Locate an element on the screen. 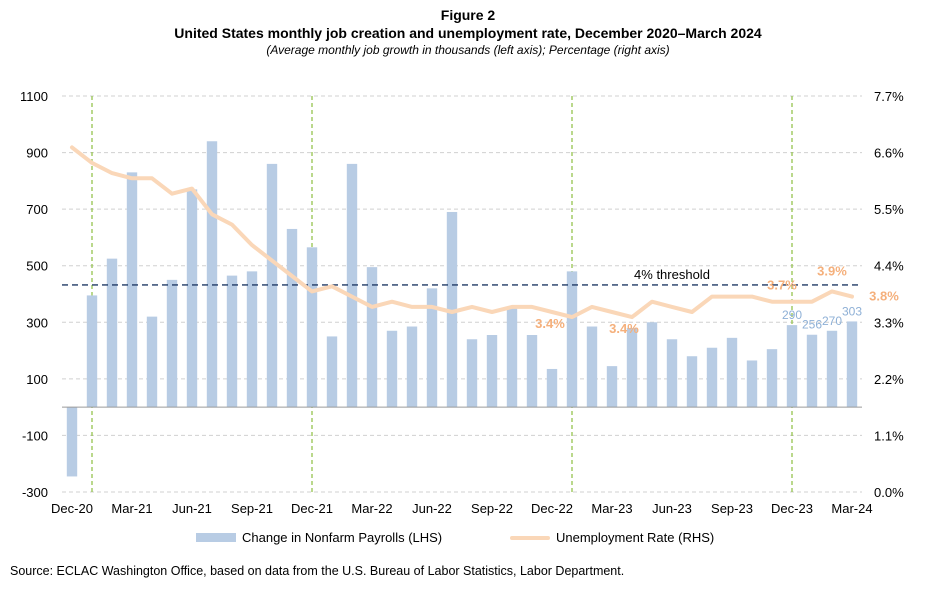  x-tick-label: Mar-23 is located at coordinates (611, 508).